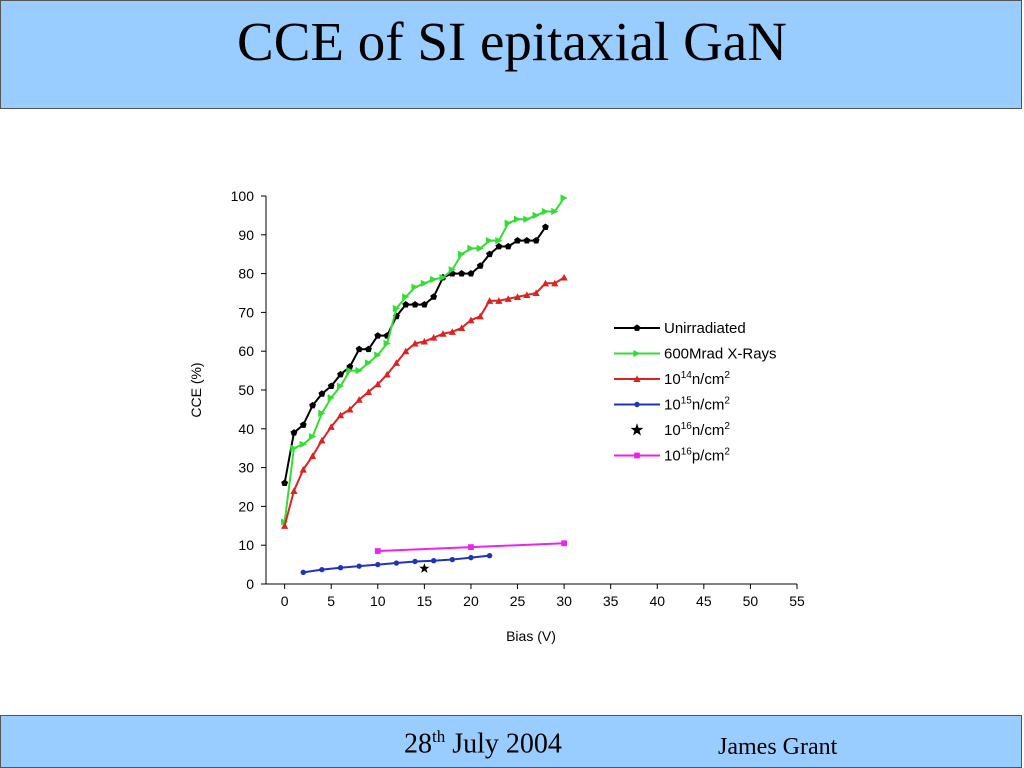  I want to click on legend-label: 1015n/cm2, so click(697, 405).